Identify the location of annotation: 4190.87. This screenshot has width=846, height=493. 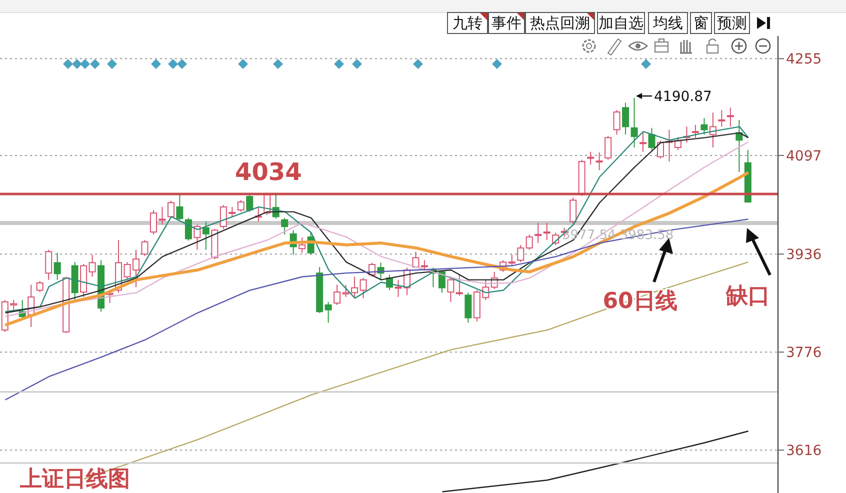
(683, 97).